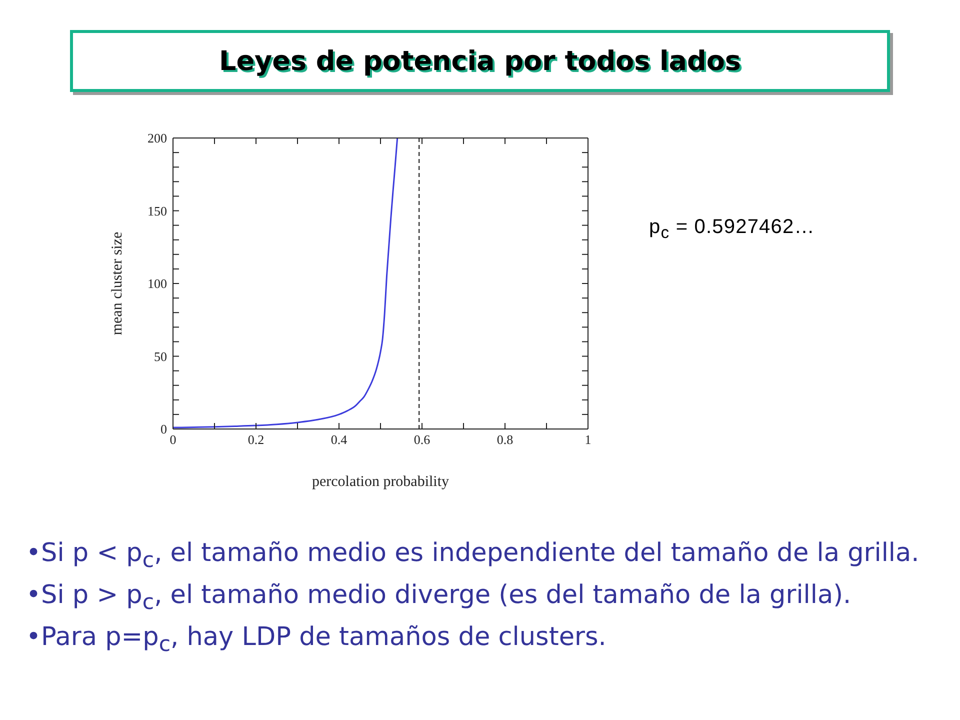  I want to click on y-tick-label: 0, so click(163, 429).